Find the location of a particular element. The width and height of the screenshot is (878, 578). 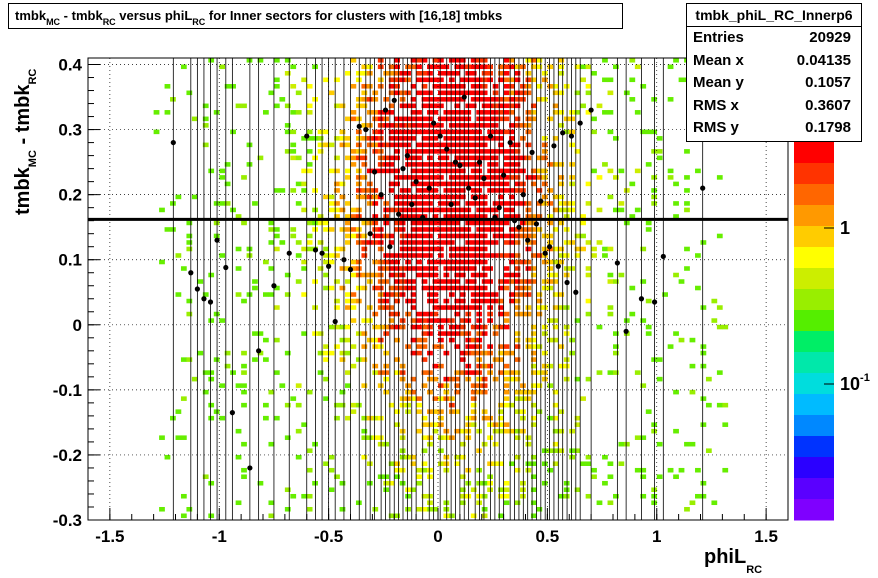

stats-row-rms-y: RMS y 0.1798 is located at coordinates (774, 128).